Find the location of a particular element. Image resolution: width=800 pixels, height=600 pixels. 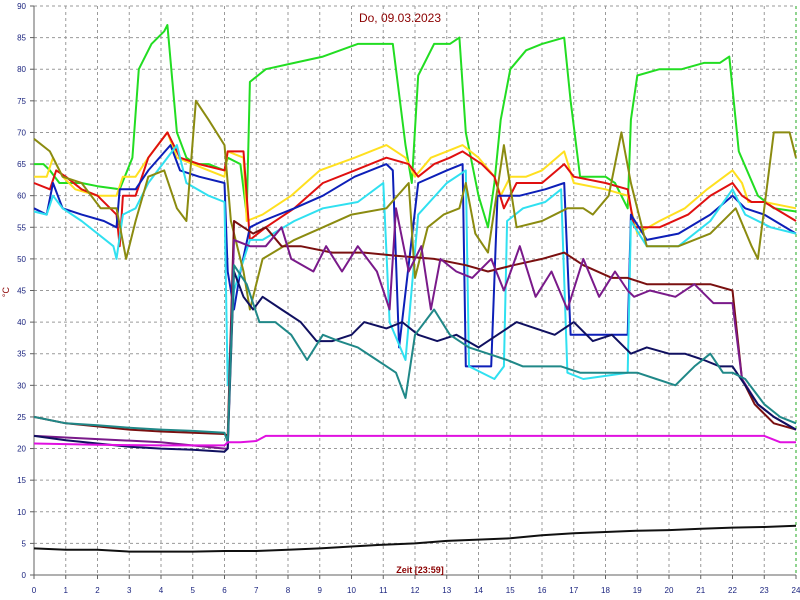

x-tick-label: 22 is located at coordinates (732, 590).